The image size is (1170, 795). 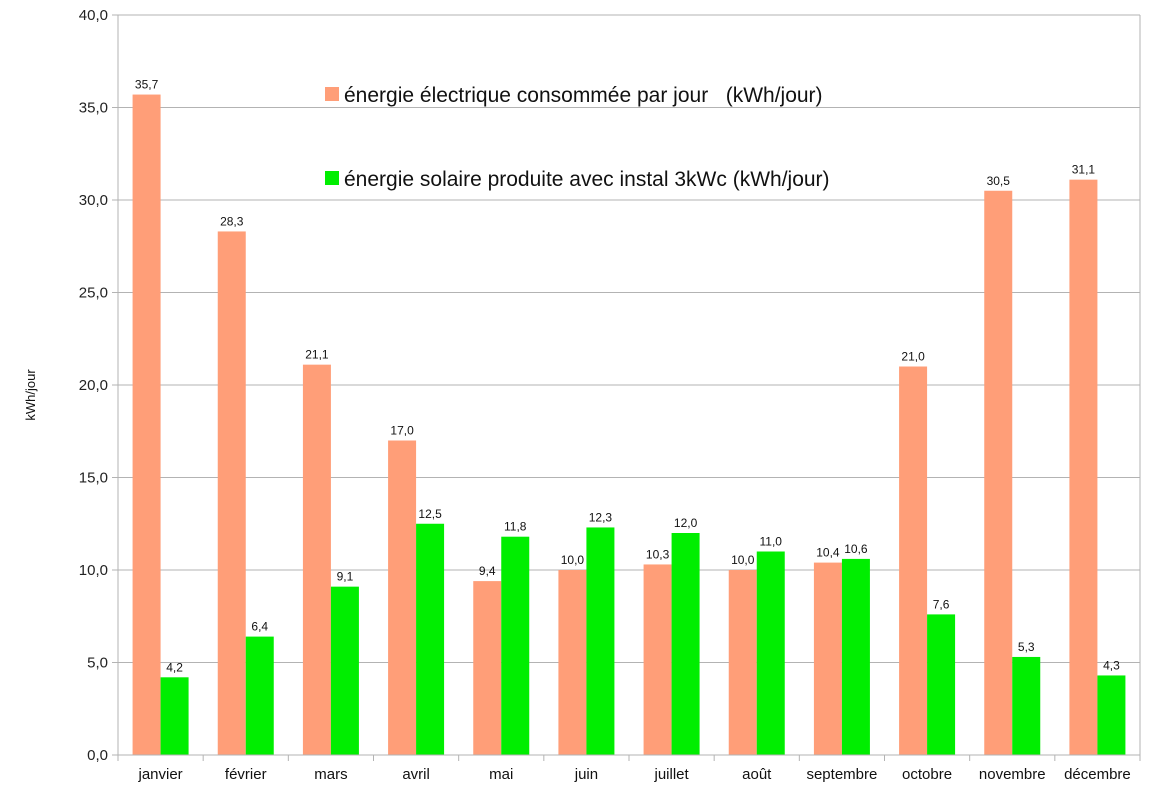 What do you see at coordinates (332, 178) in the screenshot?
I see `legend-swatch-solar` at bounding box center [332, 178].